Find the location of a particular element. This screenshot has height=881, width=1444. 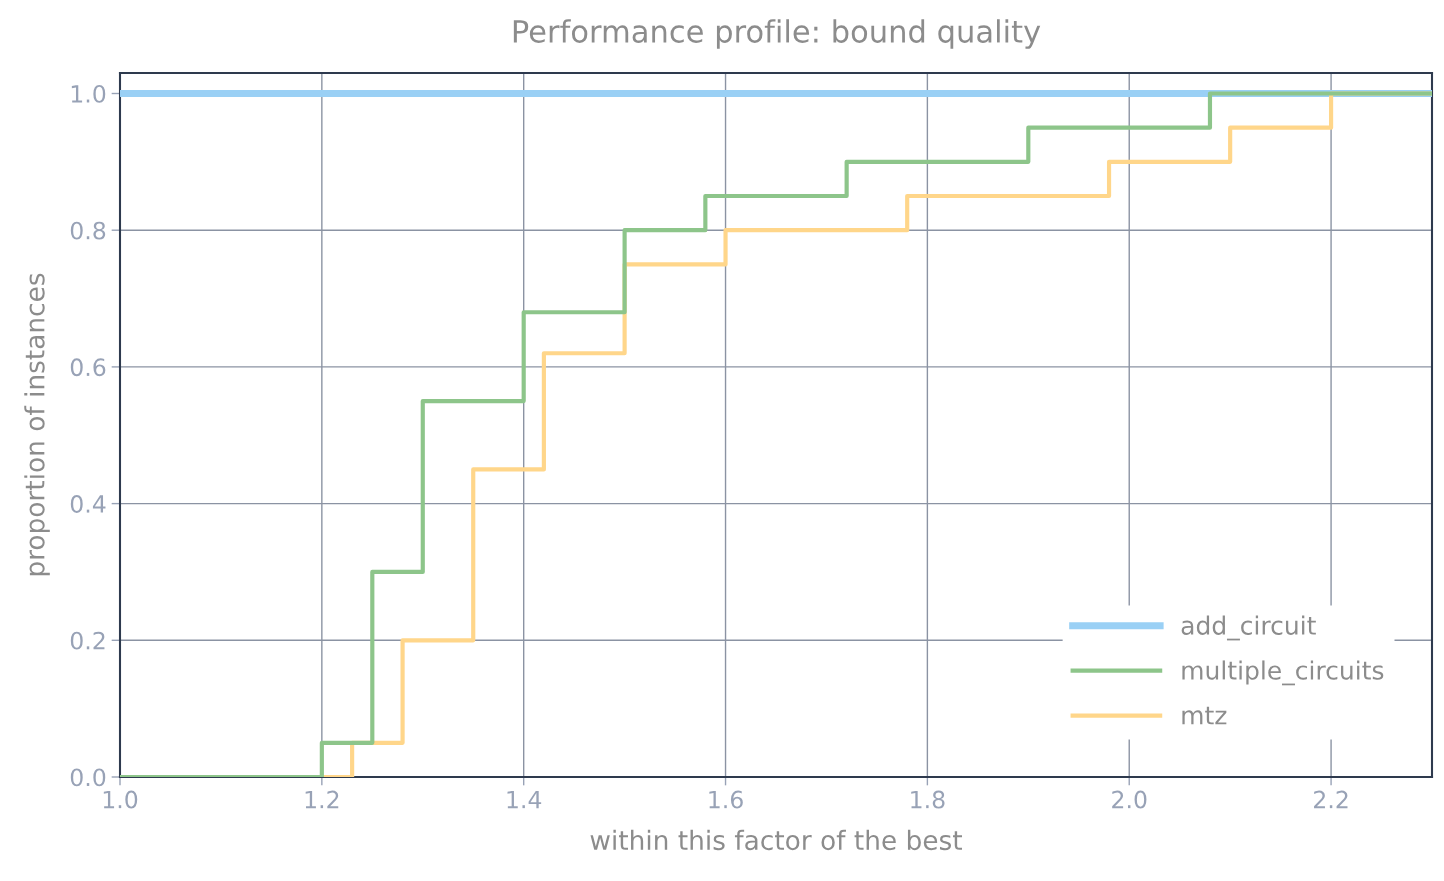

x-tick-label: 2.2 is located at coordinates (1331, 799).